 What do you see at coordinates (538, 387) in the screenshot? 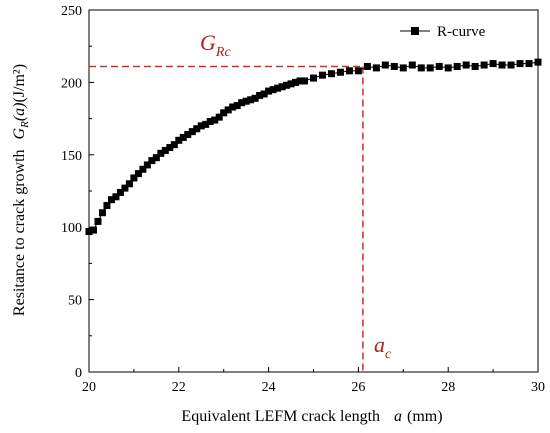
I see `x-tick-label: 30` at bounding box center [538, 387].